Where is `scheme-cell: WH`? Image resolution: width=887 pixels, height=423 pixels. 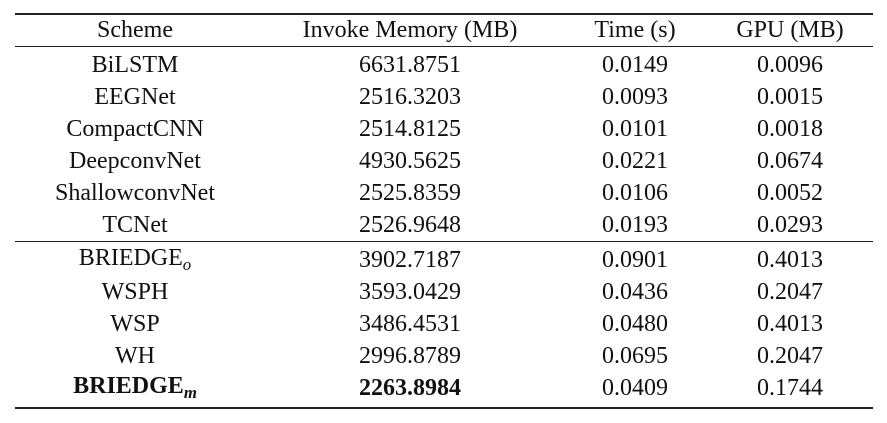
scheme-cell: WH is located at coordinates (135, 356).